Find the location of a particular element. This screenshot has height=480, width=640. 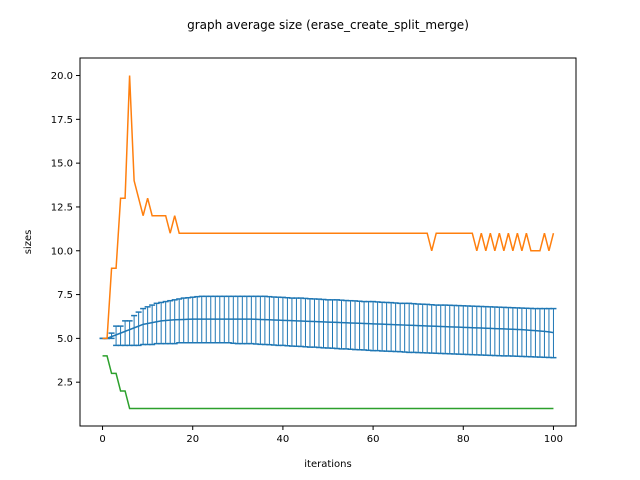

y-axis-label: sizes is located at coordinates (28, 242).